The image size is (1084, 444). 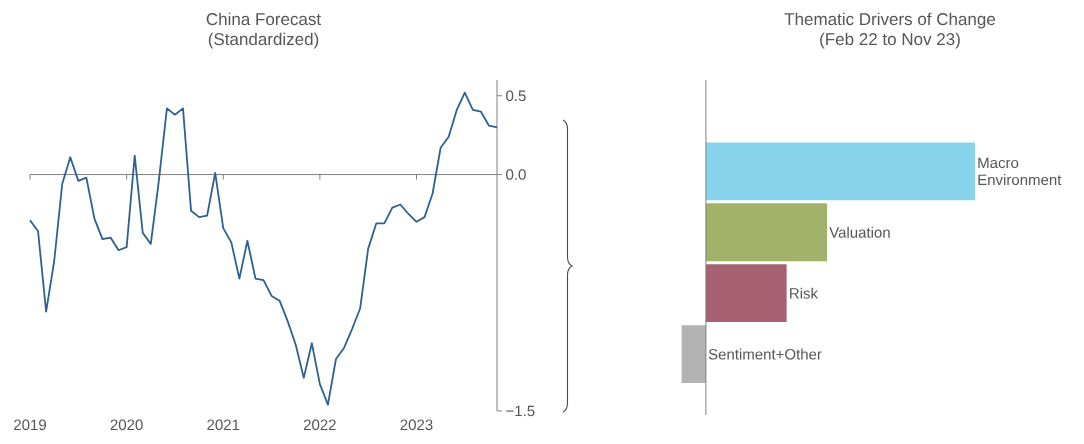 I want to click on x-tick-label: 2022, so click(x=319, y=425).